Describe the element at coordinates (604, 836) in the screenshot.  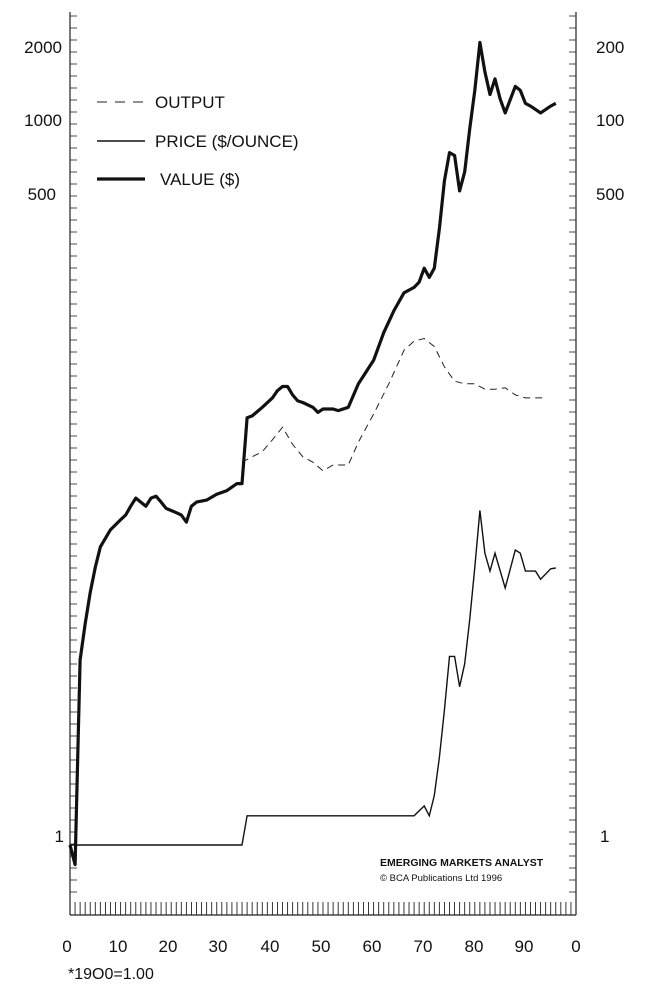
I see `y-tick-right-1: 1` at that location.